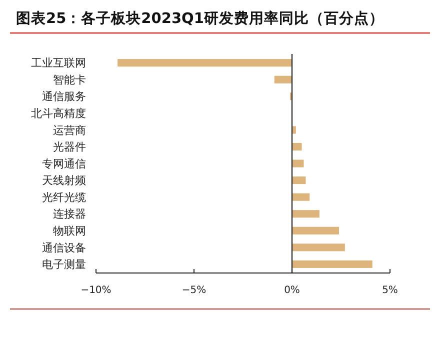  Describe the element at coordinates (69, 130) in the screenshot. I see `y-tick-label: 运营商` at that location.